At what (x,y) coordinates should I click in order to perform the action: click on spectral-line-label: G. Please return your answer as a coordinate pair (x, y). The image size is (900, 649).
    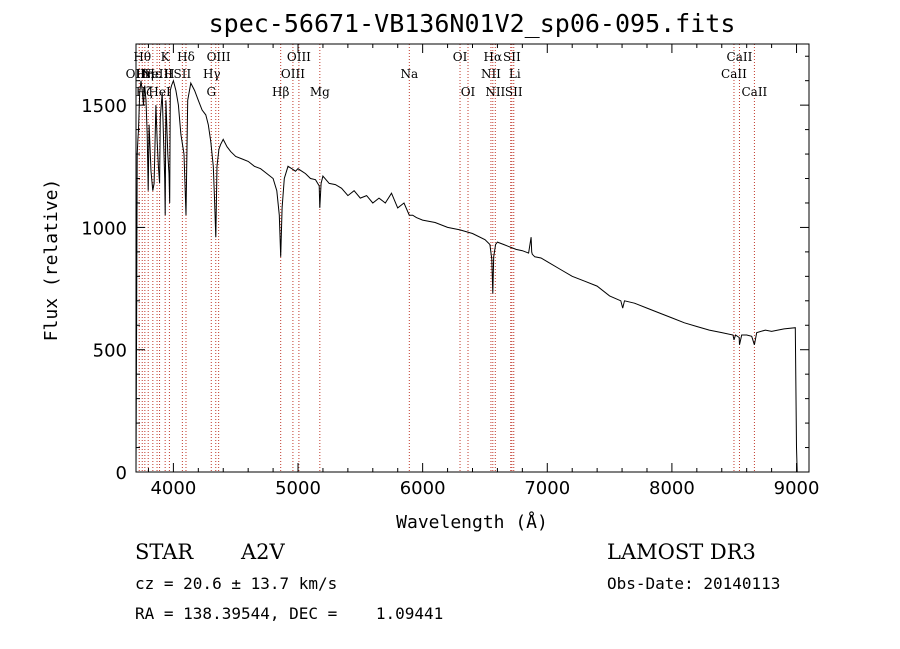
    Looking at the image, I should click on (211, 92).